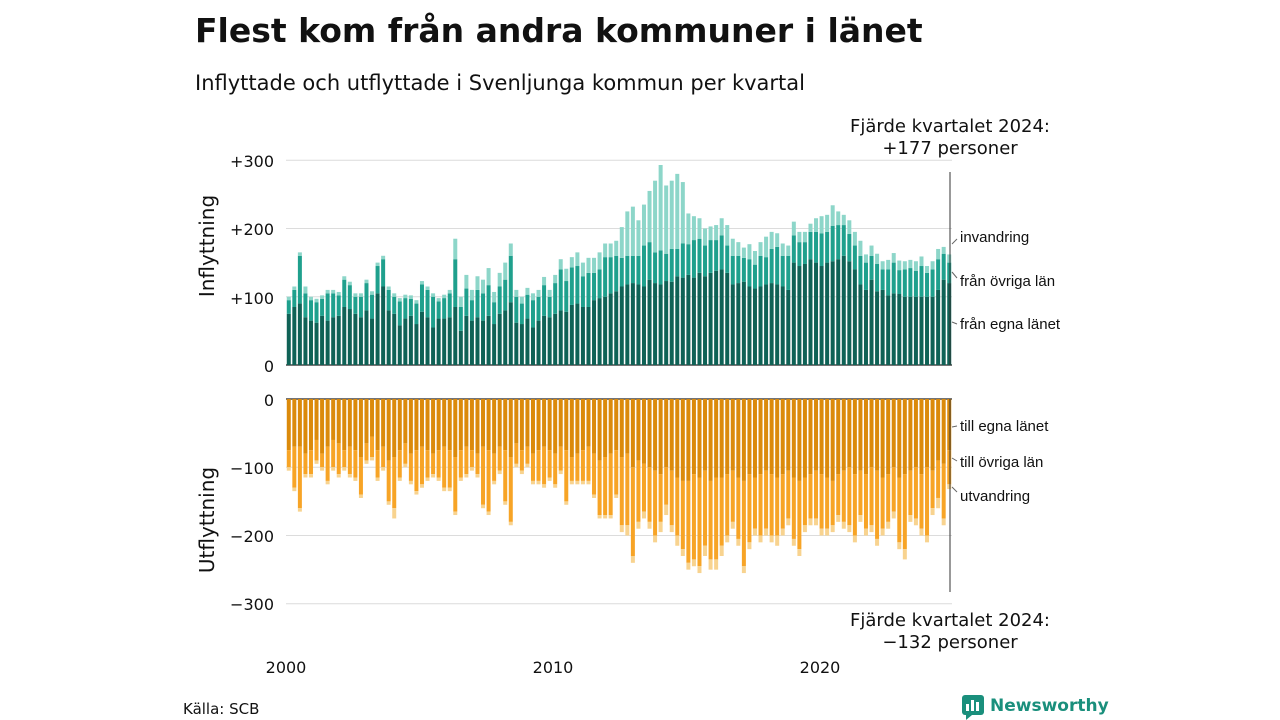 This screenshot has height=720, width=1280. Describe the element at coordinates (994, 237) in the screenshot. I see `legend-label-invandring: invandring` at that location.